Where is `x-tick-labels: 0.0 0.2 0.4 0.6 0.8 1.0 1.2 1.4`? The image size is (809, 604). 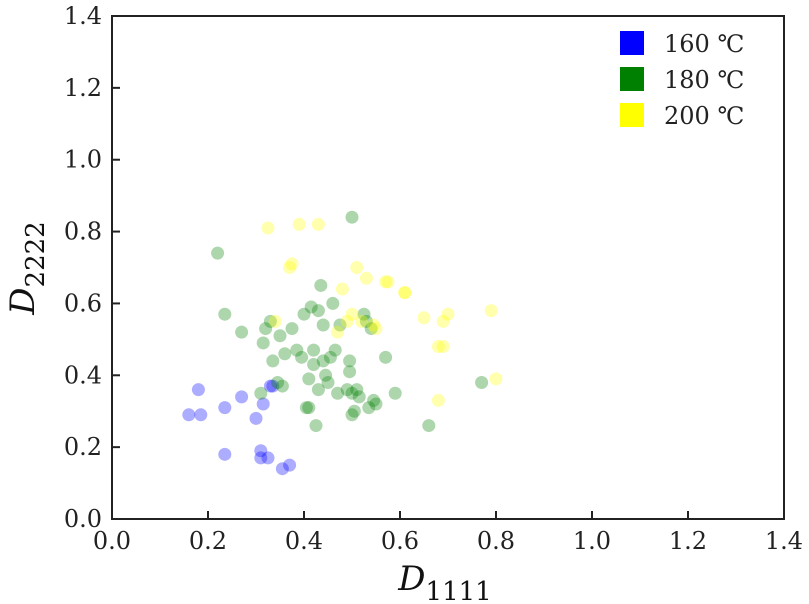 x-tick-labels: 0.0 0.2 0.4 0.6 0.8 1.0 1.2 1.4 is located at coordinates (448, 541).